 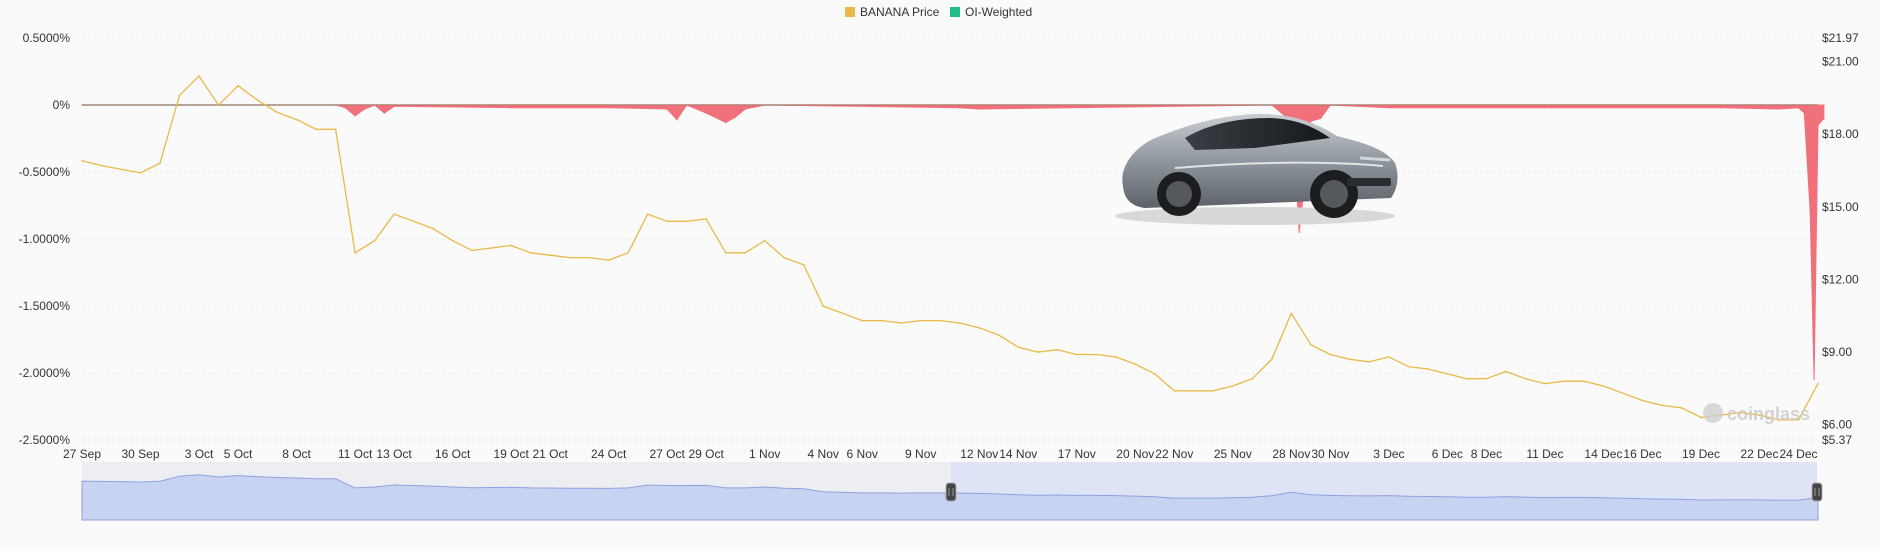 What do you see at coordinates (1603, 454) in the screenshot?
I see `x-axis-tick-label: 14 Dec` at bounding box center [1603, 454].